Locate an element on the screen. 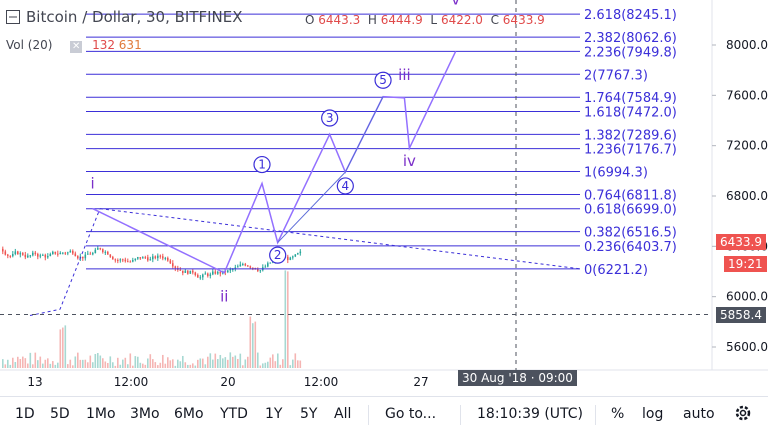  settings-gear-icon is located at coordinates (743, 415).